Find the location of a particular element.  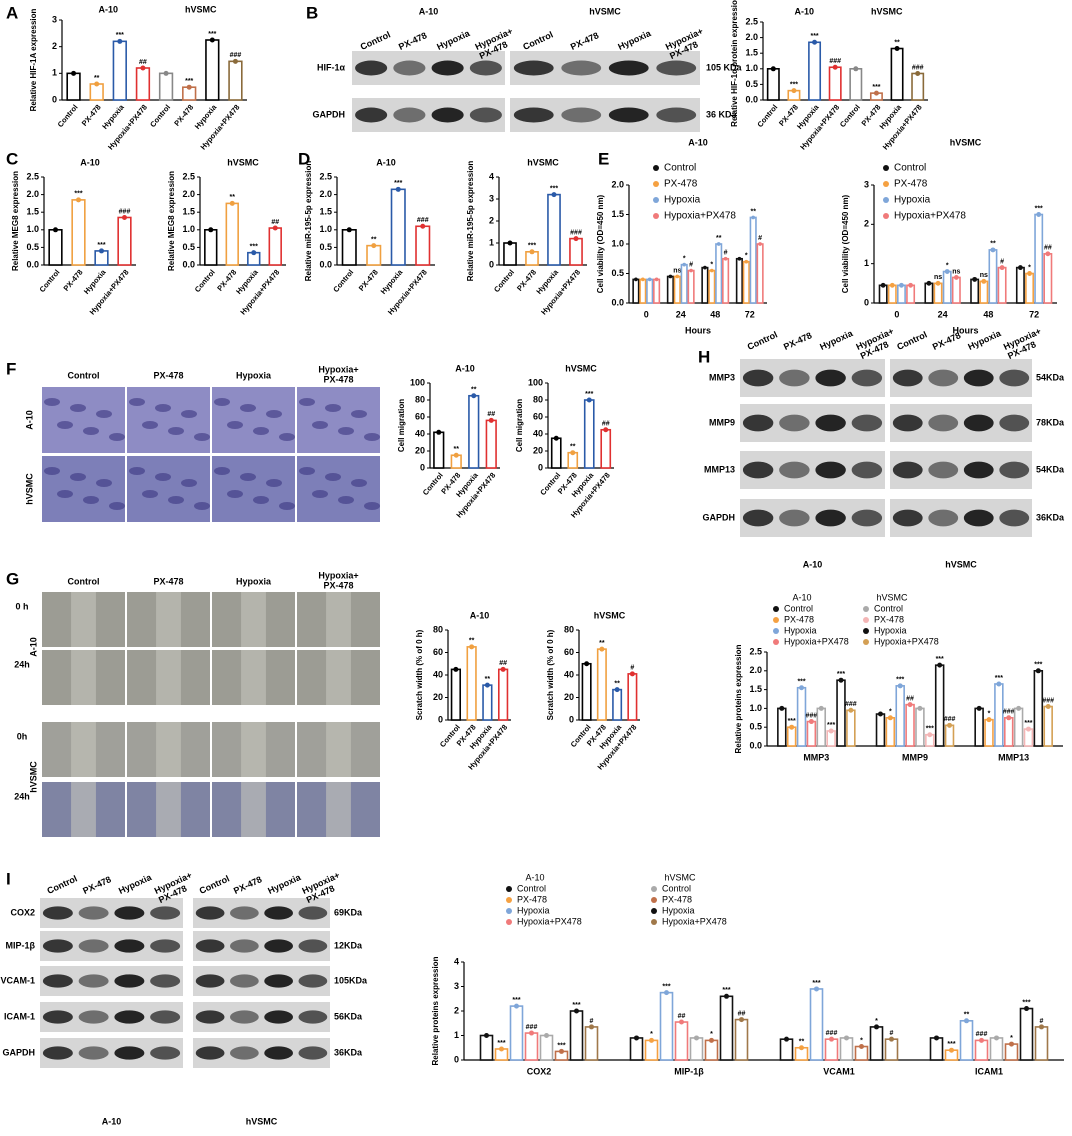

significance-label: * is located at coordinates (711, 264).